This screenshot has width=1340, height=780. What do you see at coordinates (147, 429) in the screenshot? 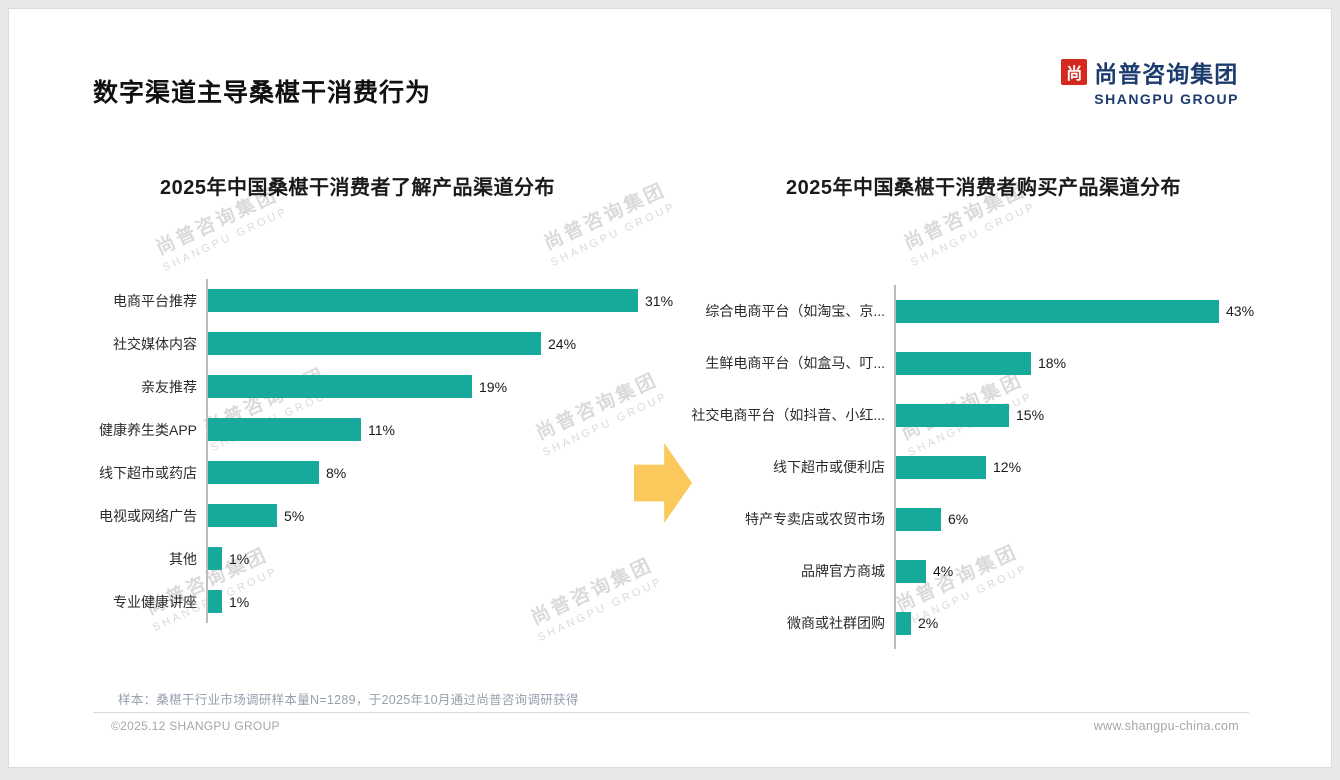
I see `category-label: 健康养生类APP` at bounding box center [147, 429].